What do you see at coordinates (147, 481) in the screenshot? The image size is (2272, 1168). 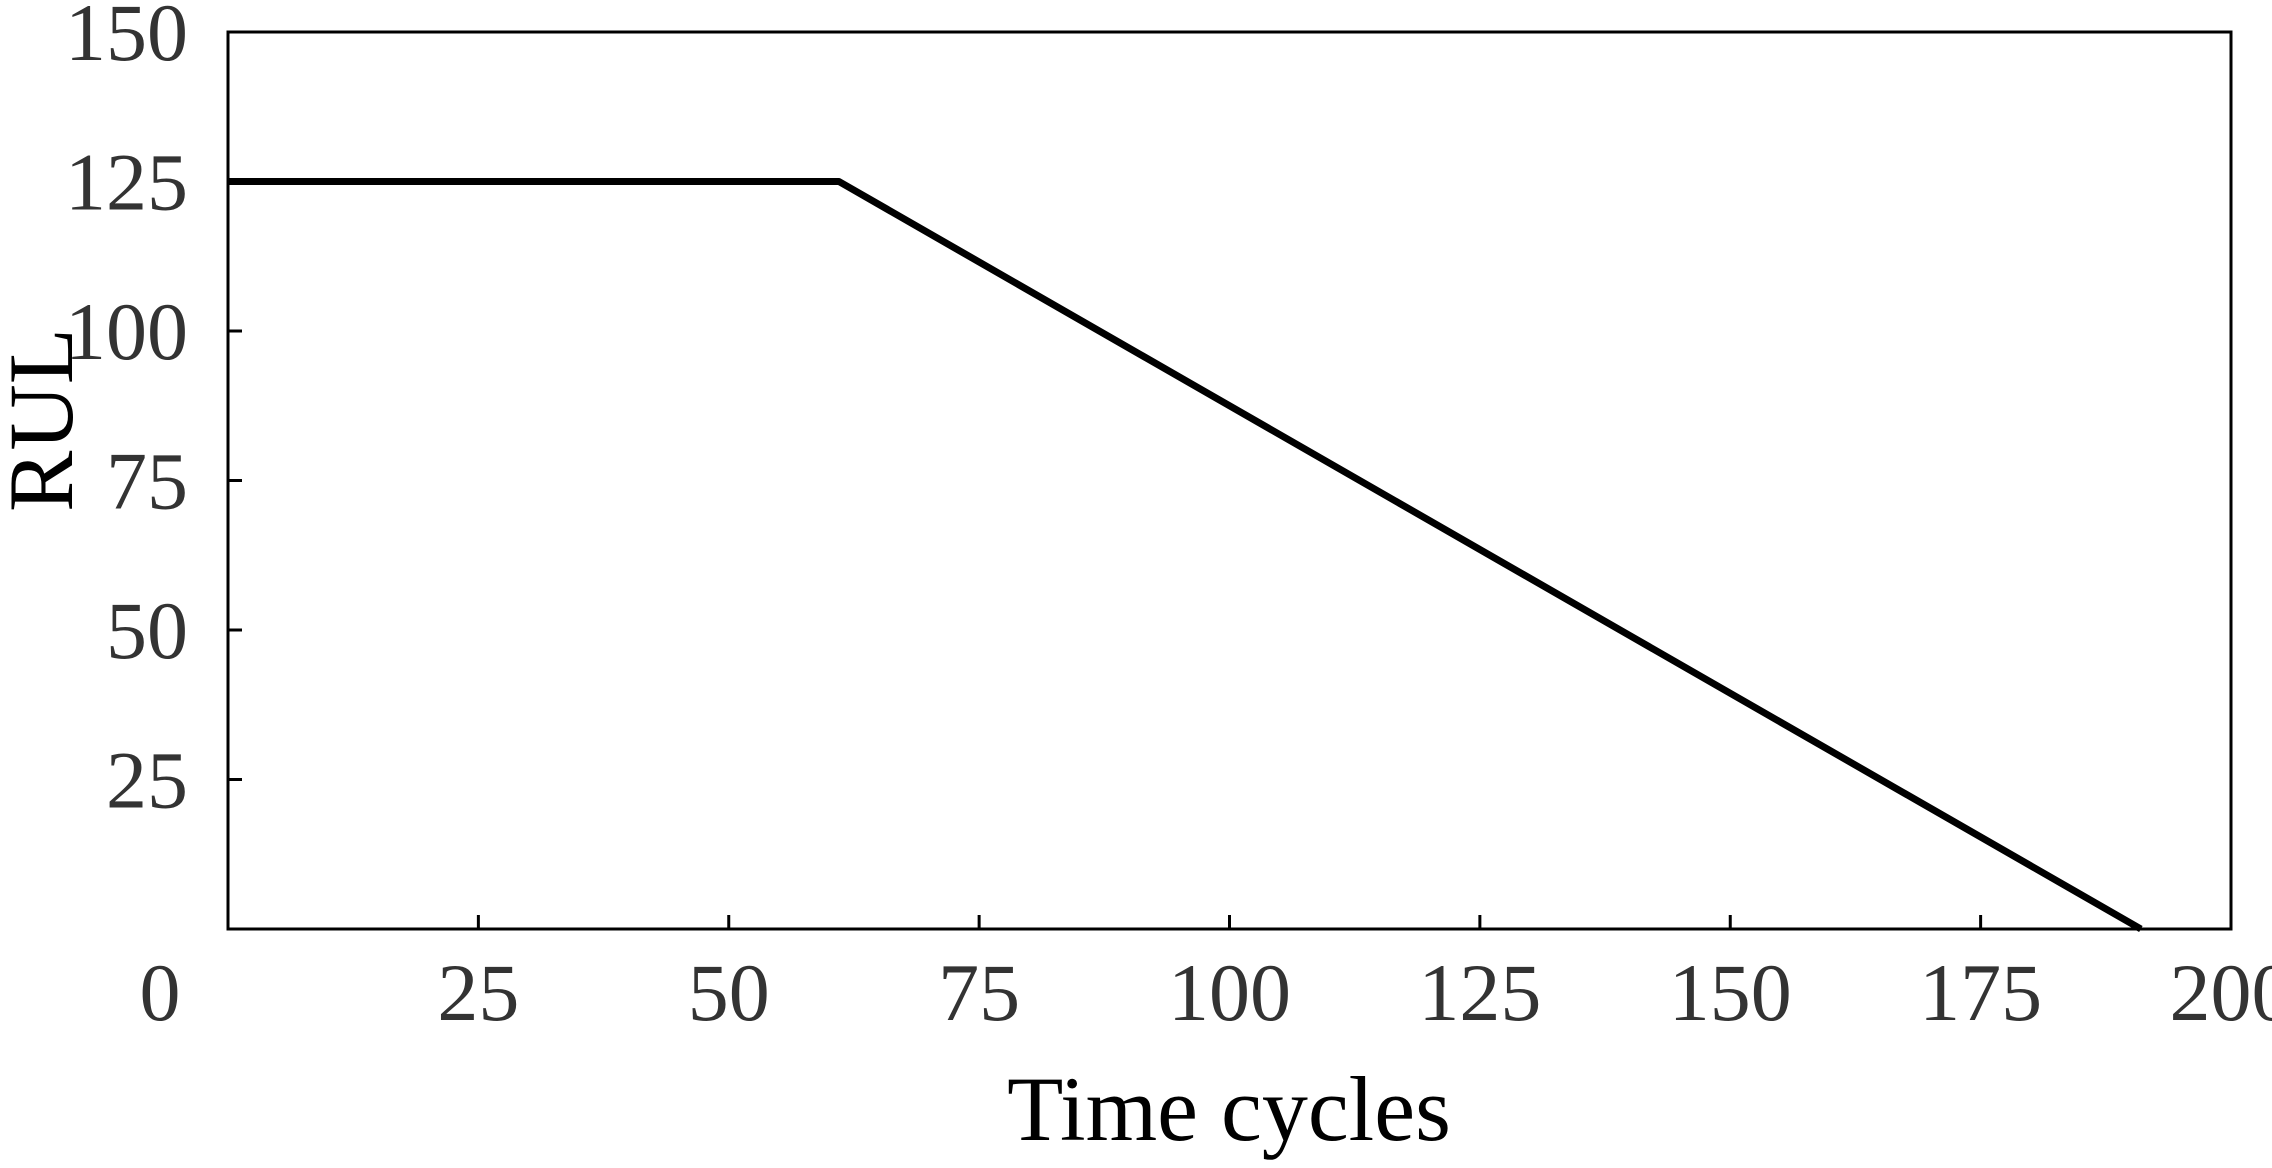 I see `y-tick-label: 75` at bounding box center [147, 481].